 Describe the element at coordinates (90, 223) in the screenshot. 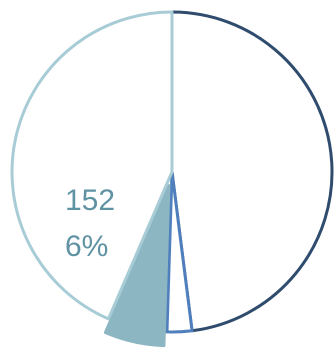

I see `pie-data-labels: 152 6%` at that location.